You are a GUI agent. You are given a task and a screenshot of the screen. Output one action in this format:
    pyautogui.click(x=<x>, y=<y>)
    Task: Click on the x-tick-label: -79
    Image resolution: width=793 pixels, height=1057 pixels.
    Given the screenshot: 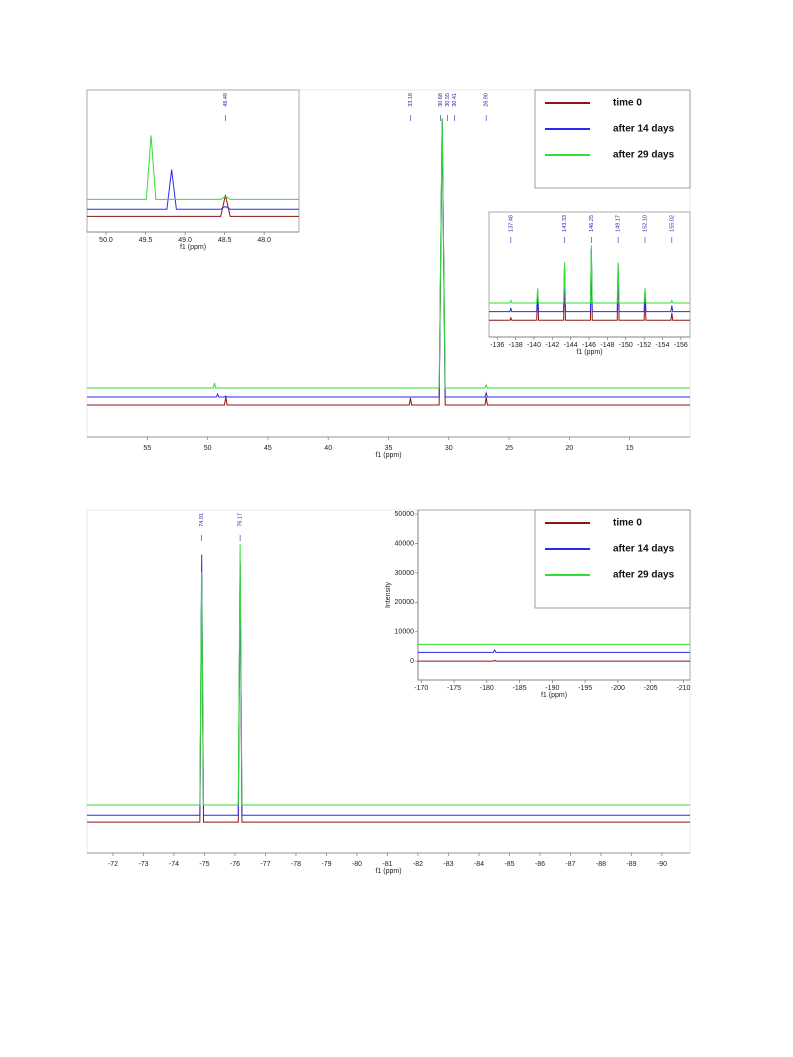 What is the action you would take?
    pyautogui.click(x=326, y=864)
    